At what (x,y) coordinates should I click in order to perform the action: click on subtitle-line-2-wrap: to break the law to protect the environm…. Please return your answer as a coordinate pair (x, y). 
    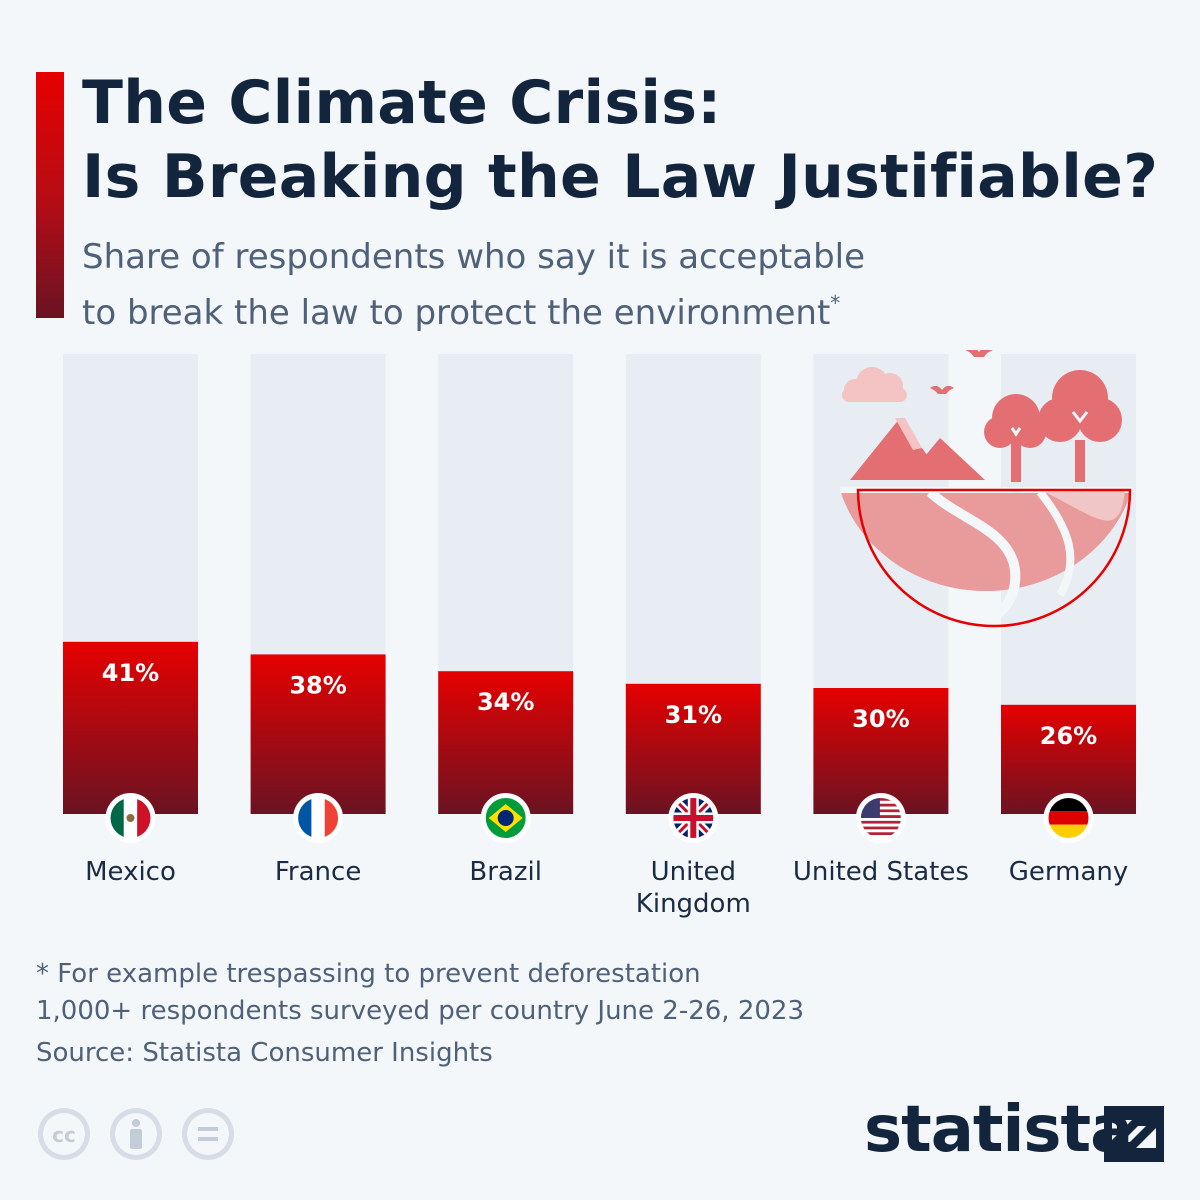
    Looking at the image, I should click on (582, 308).